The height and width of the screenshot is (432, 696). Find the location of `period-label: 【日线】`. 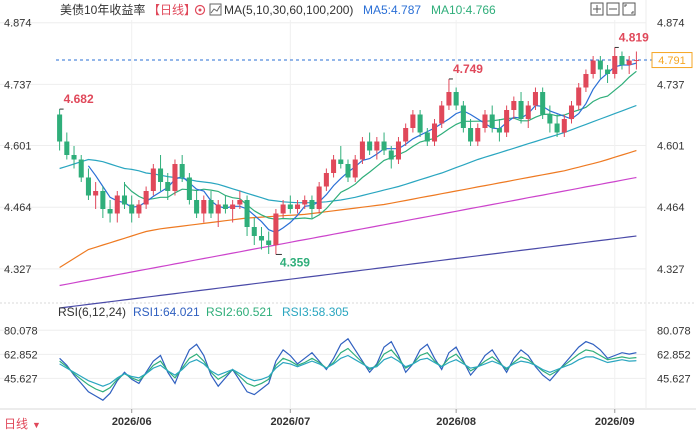

period-label: 【日线】 is located at coordinates (172, 10).